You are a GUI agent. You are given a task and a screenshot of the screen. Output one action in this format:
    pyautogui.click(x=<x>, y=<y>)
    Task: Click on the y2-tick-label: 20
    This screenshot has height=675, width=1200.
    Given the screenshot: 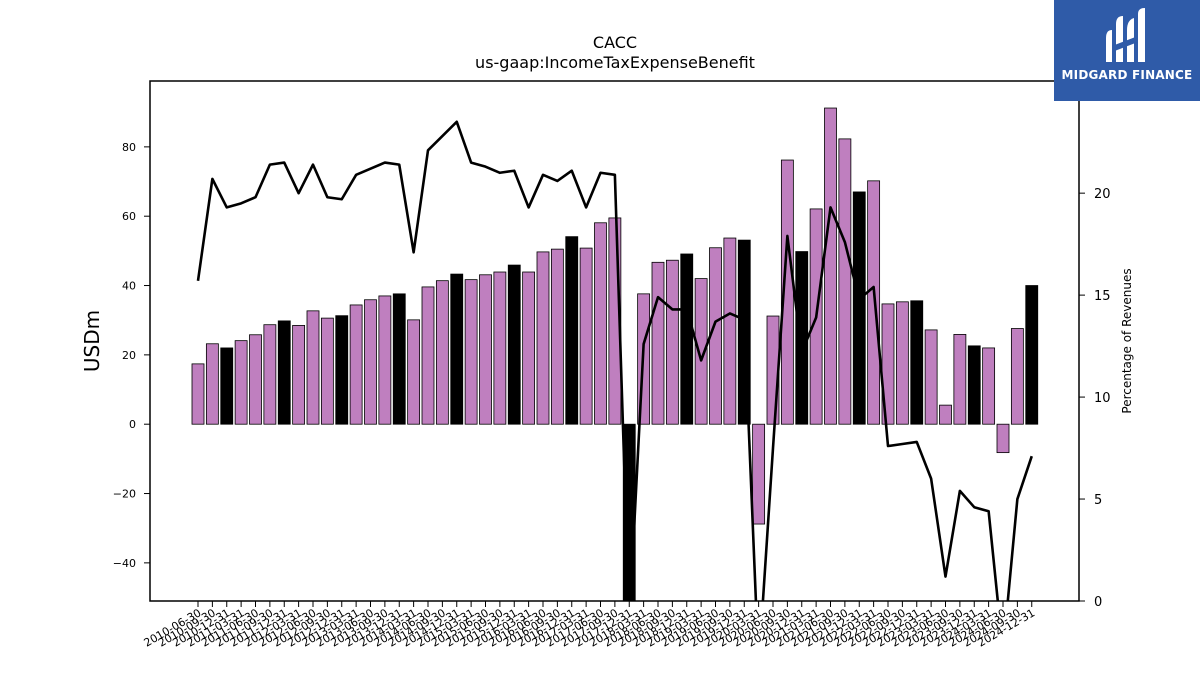 What is the action you would take?
    pyautogui.click(x=1102, y=194)
    